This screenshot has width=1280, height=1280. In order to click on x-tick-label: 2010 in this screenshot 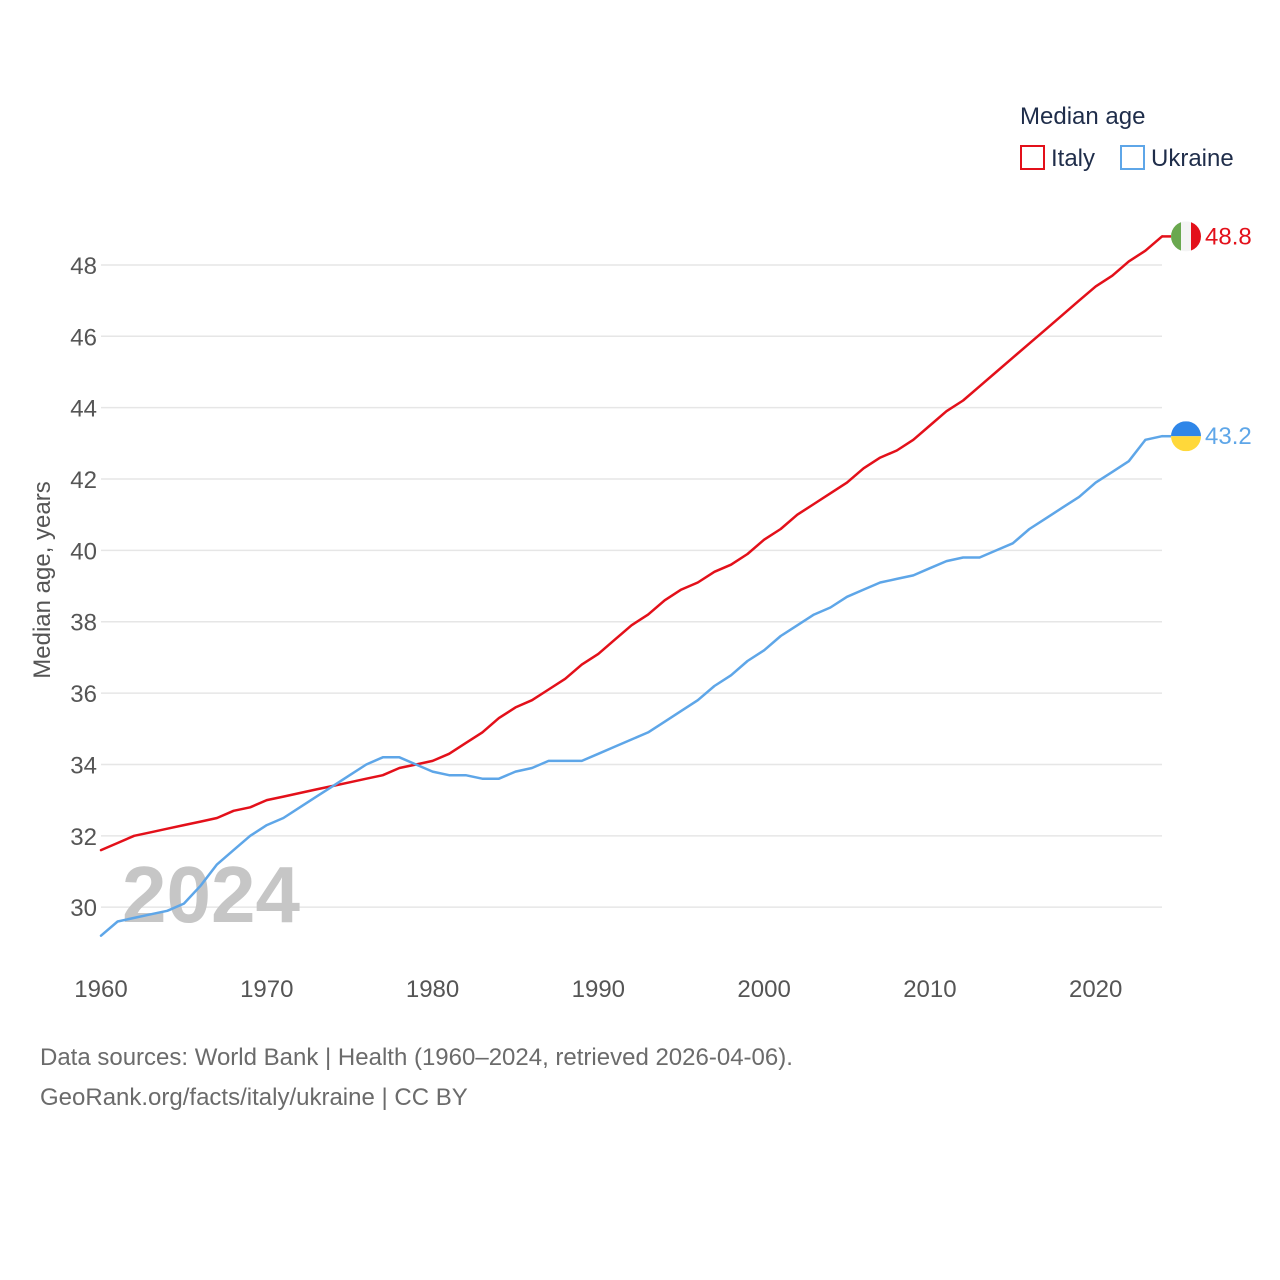, I will do `click(929, 989)`.